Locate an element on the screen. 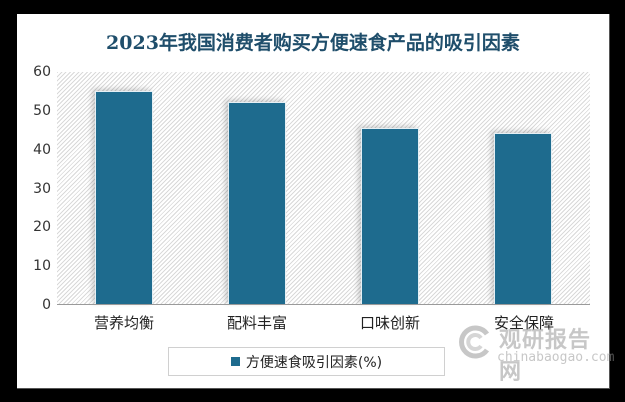  chart-title: 2023年我国消费者购买方便速食产品的吸引因素 is located at coordinates (313, 43).